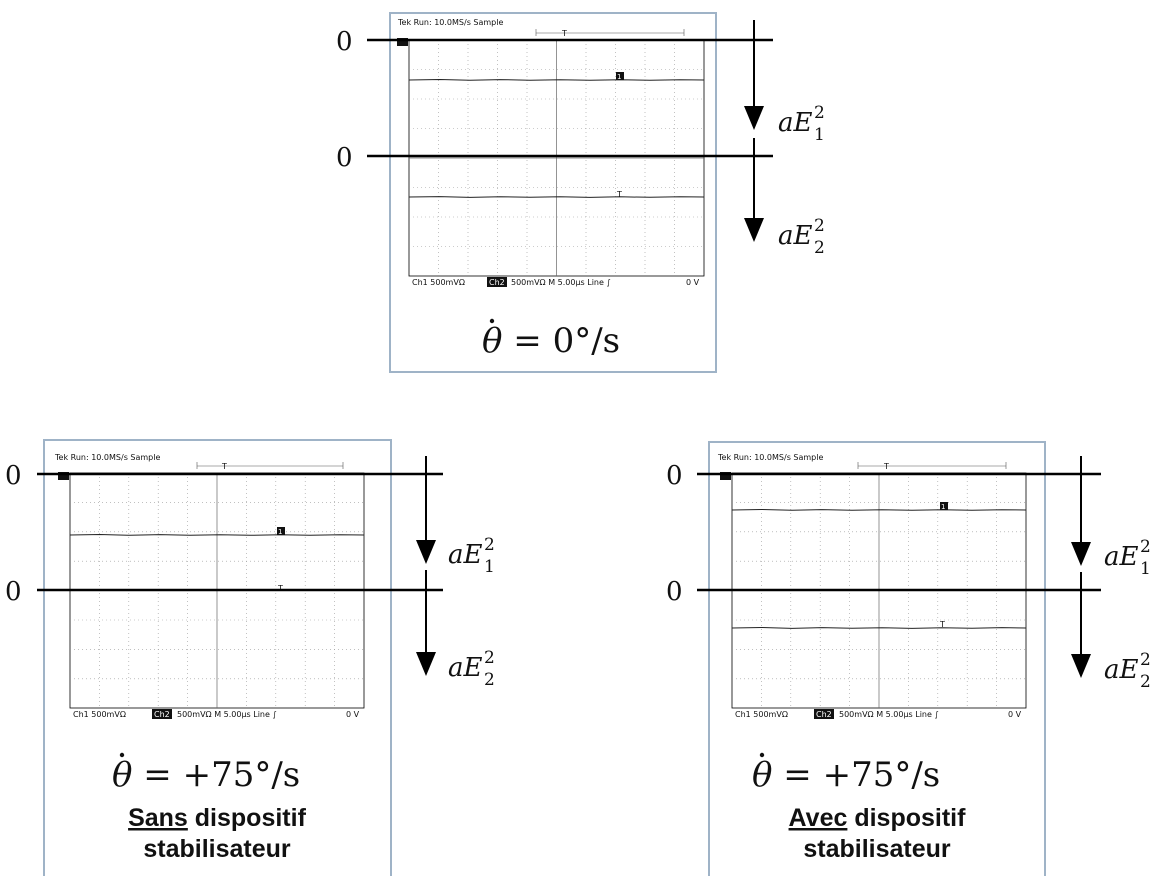 The image size is (1168, 876). I want to click on formula: θ = 0°/s, so click(551, 341).